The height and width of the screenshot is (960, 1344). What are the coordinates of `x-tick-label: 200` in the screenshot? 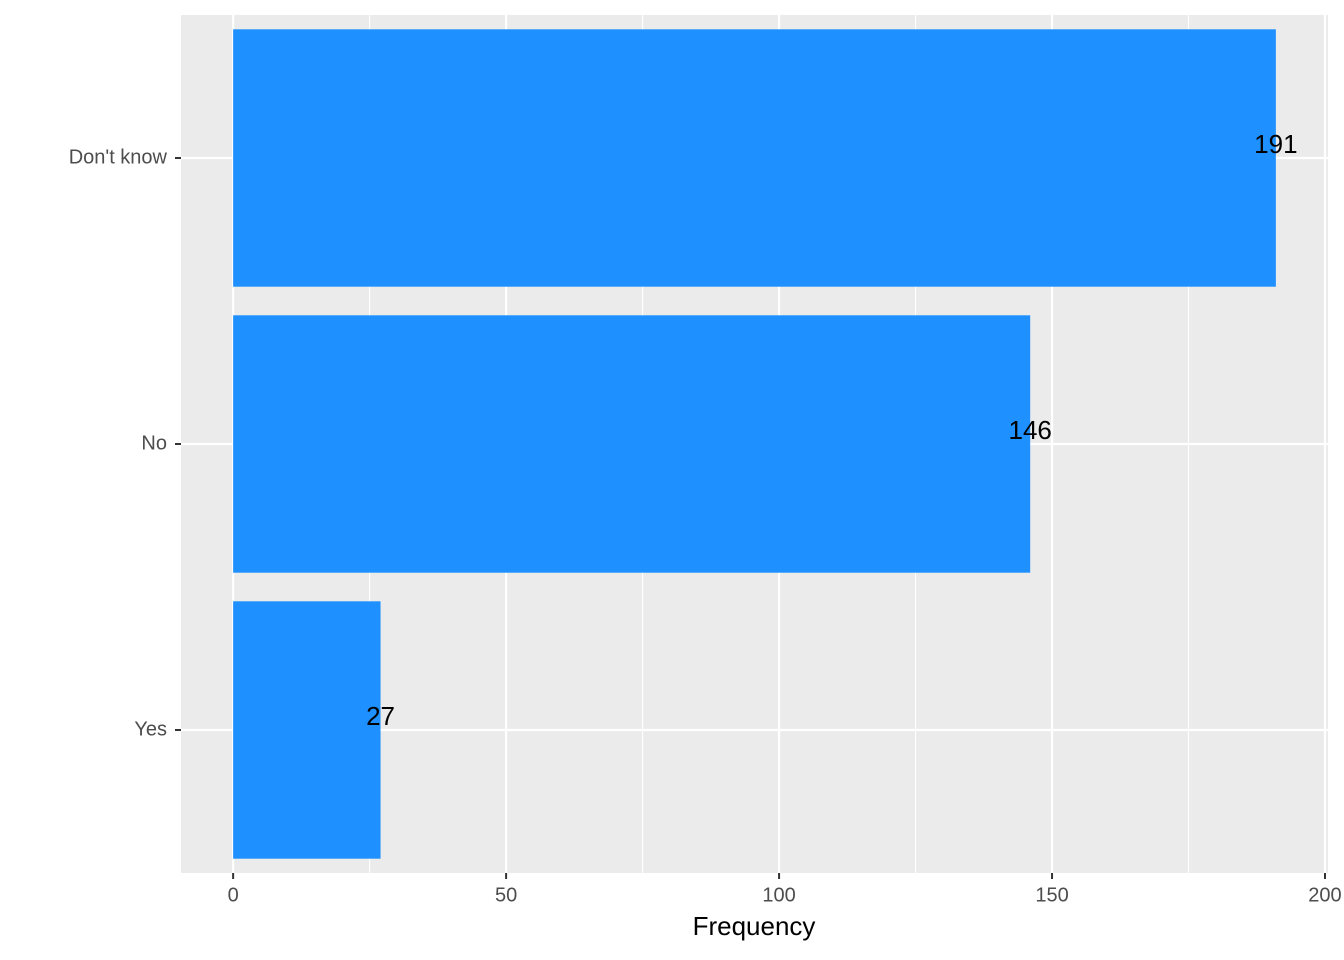 It's located at (1324, 895).